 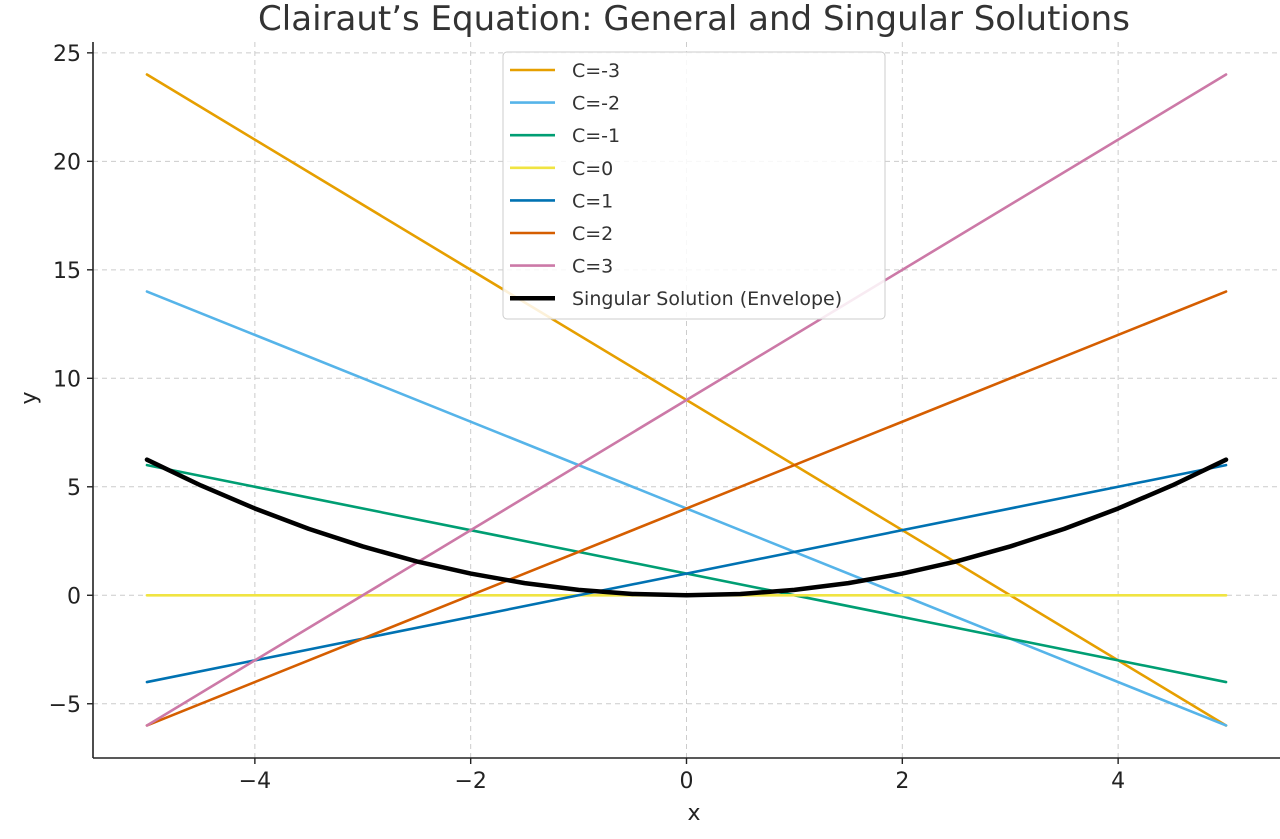 What do you see at coordinates (74, 488) in the screenshot?
I see `y-tick-label: 5` at bounding box center [74, 488].